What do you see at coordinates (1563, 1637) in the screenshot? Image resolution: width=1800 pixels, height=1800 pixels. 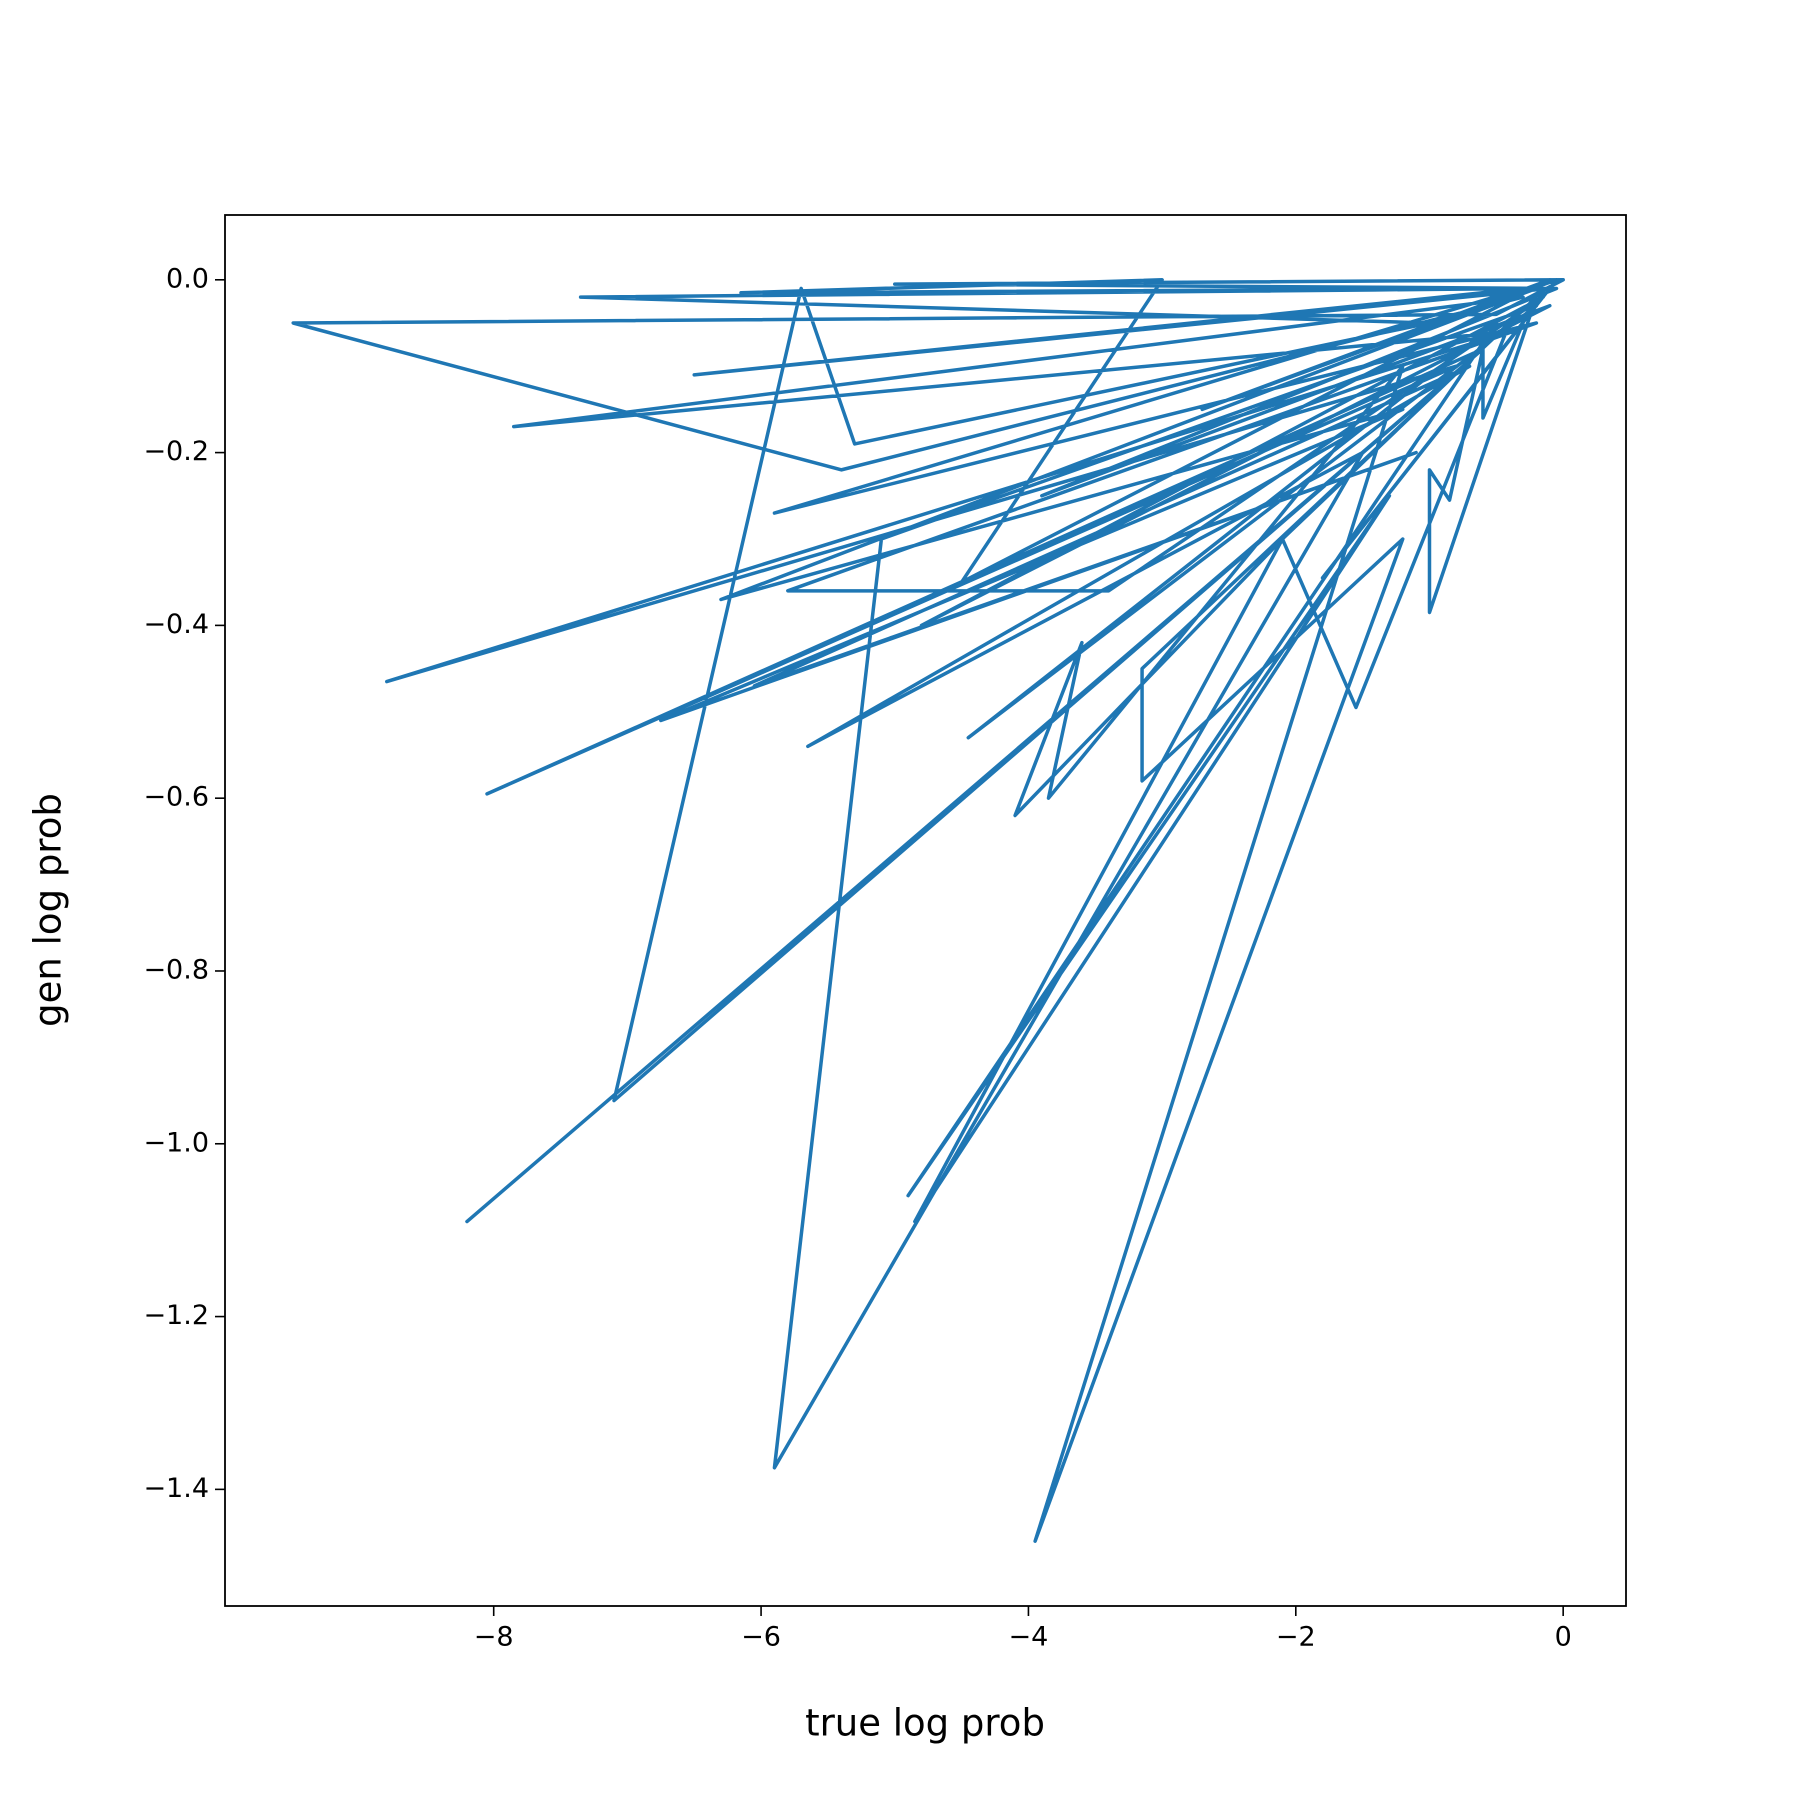 I see `x-tick-label: 0` at bounding box center [1563, 1637].